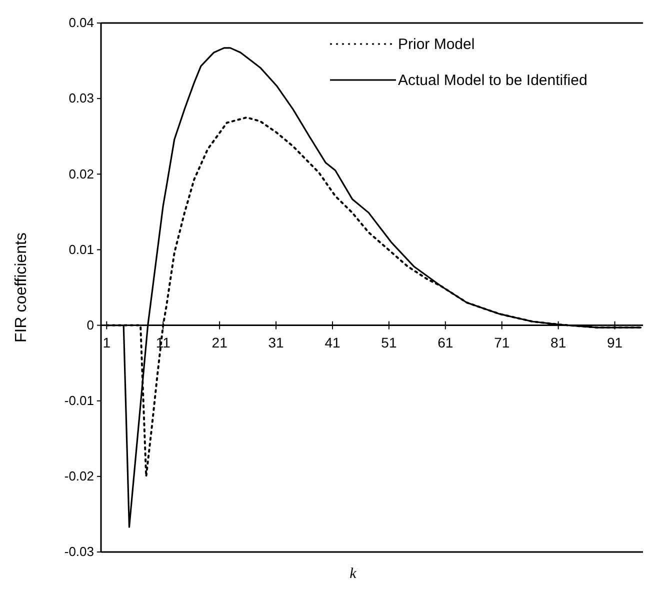 Image resolution: width=645 pixels, height=598 pixels. What do you see at coordinates (502, 342) in the screenshot?
I see `x-tick-label: 71` at bounding box center [502, 342].